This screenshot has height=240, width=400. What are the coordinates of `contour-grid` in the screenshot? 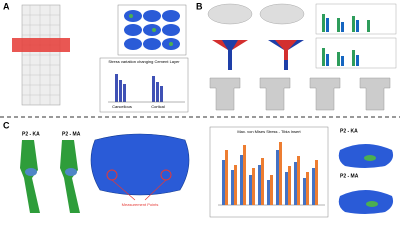 It's located at (152, 30).